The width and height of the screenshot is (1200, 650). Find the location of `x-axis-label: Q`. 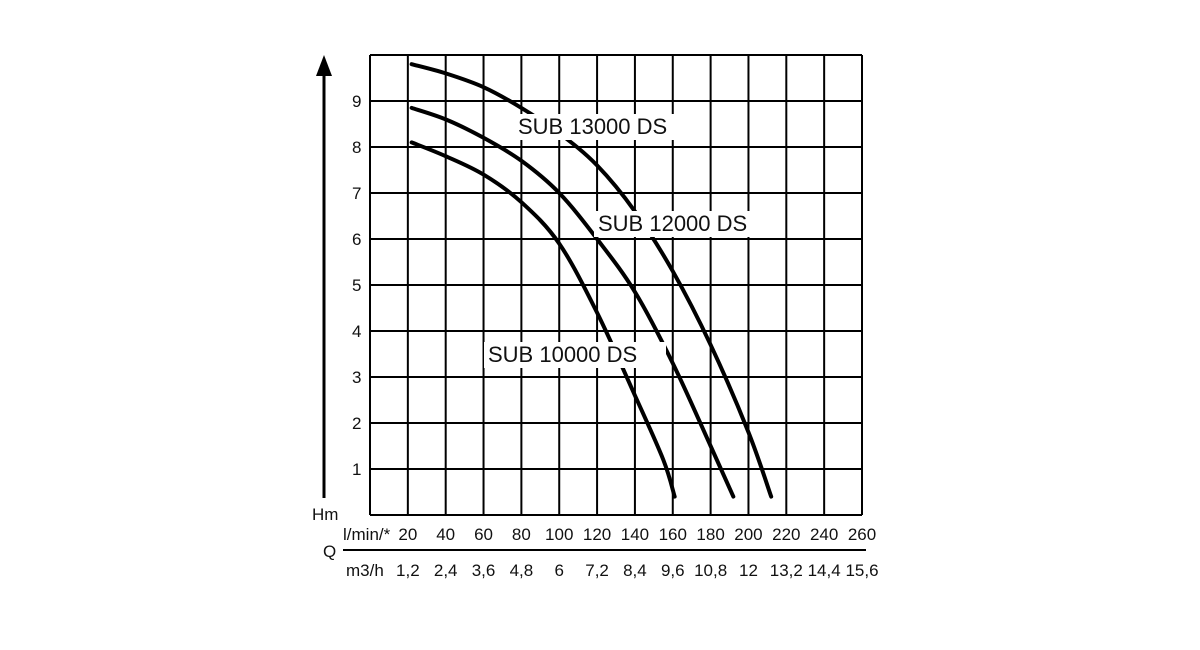

x-axis-label: Q is located at coordinates (329, 551).